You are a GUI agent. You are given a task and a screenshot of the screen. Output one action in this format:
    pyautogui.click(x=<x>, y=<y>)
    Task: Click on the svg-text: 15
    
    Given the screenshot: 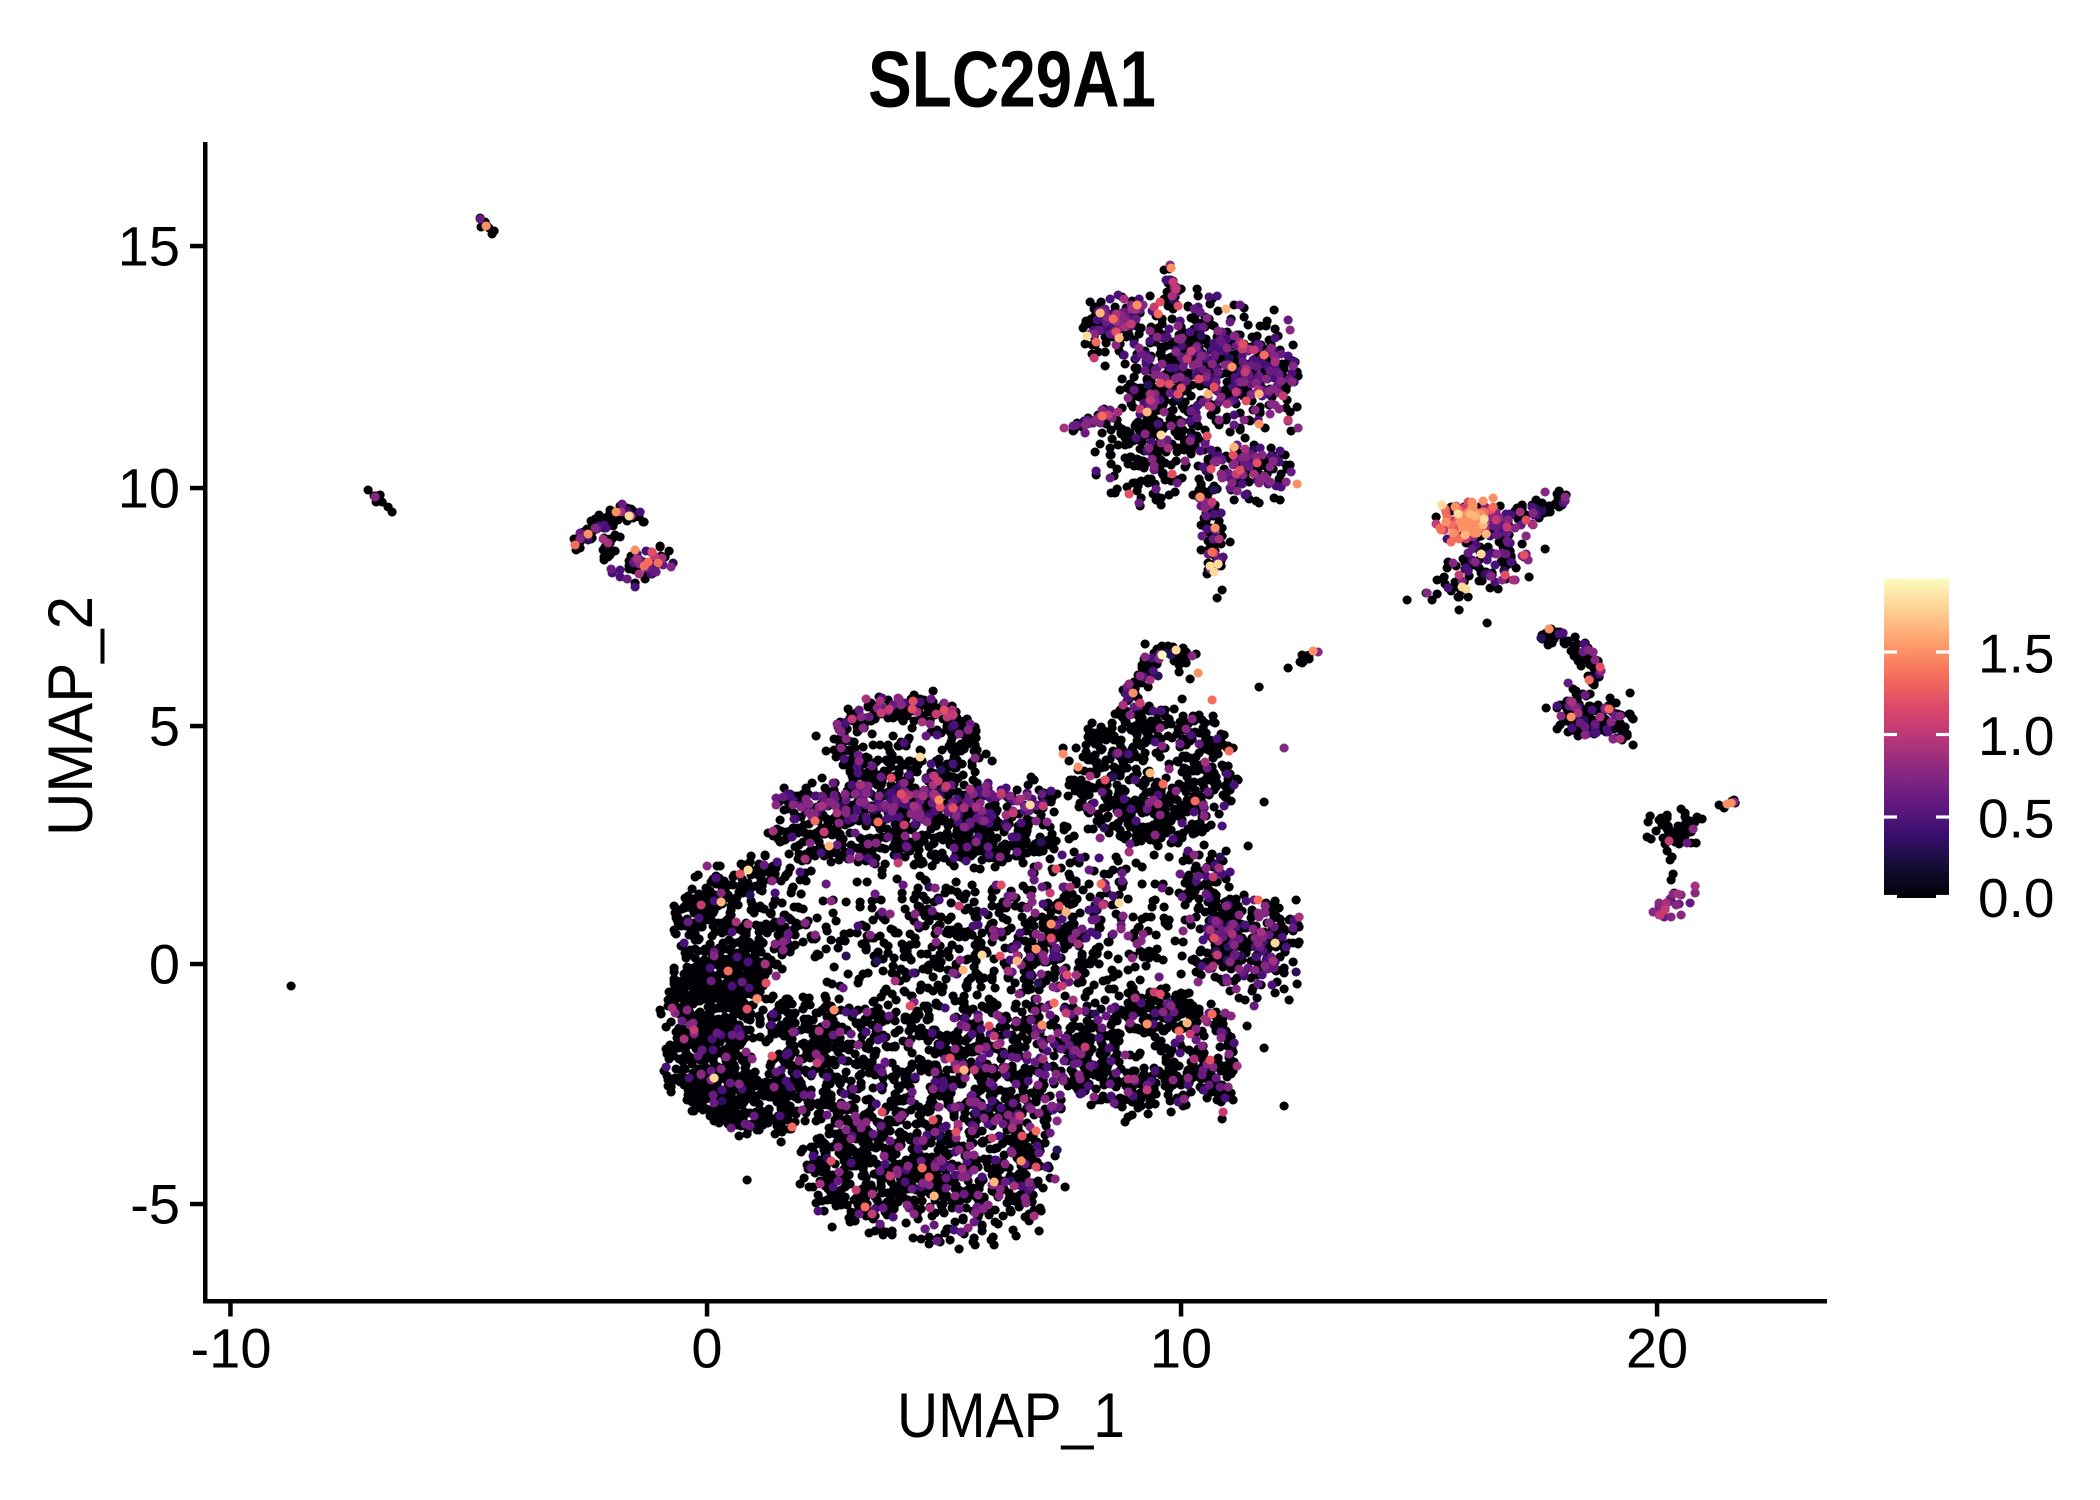 What is the action you would take?
    pyautogui.click(x=149, y=246)
    